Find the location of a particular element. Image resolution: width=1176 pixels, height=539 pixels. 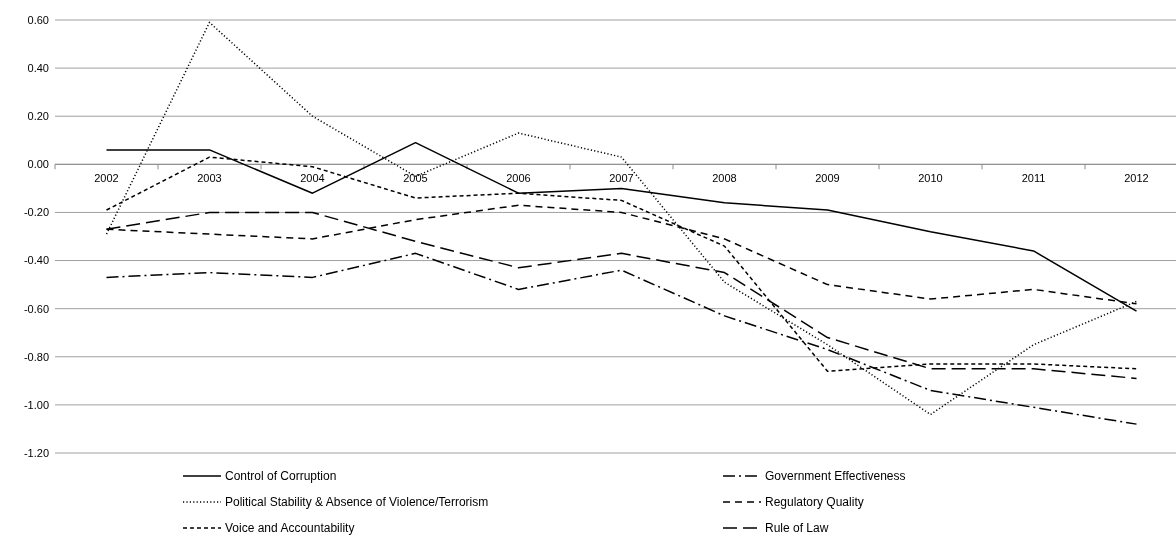

y-tick-label: -1.00 is located at coordinates (36, 404).